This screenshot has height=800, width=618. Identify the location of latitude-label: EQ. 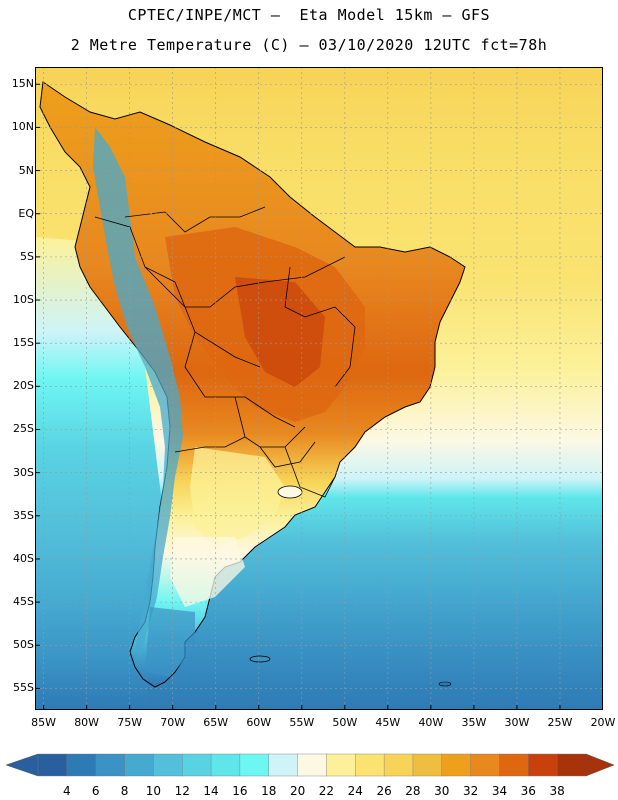
(26, 213).